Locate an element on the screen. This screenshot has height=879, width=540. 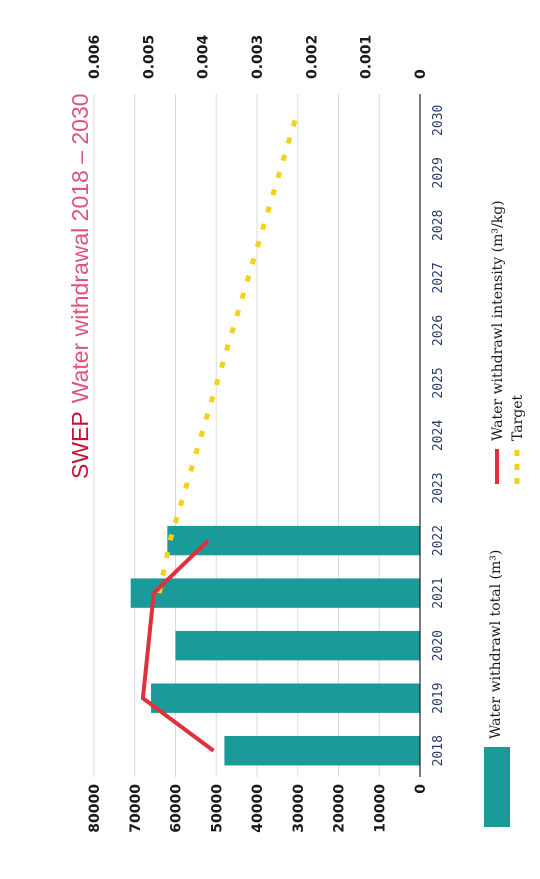
right-axis-tick: 0.005 is located at coordinates (149, 57).